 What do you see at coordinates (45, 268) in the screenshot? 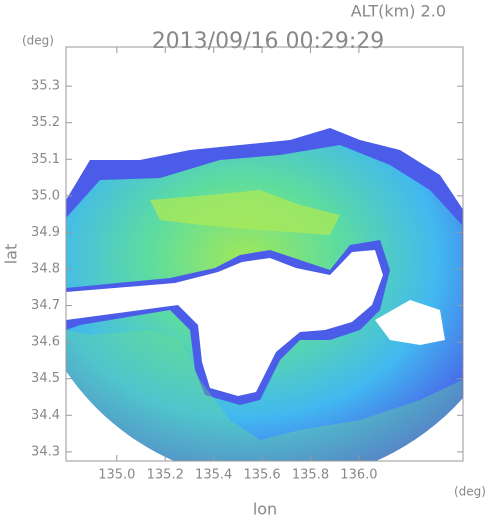
I see `y-tick-label: 34.8` at bounding box center [45, 268].